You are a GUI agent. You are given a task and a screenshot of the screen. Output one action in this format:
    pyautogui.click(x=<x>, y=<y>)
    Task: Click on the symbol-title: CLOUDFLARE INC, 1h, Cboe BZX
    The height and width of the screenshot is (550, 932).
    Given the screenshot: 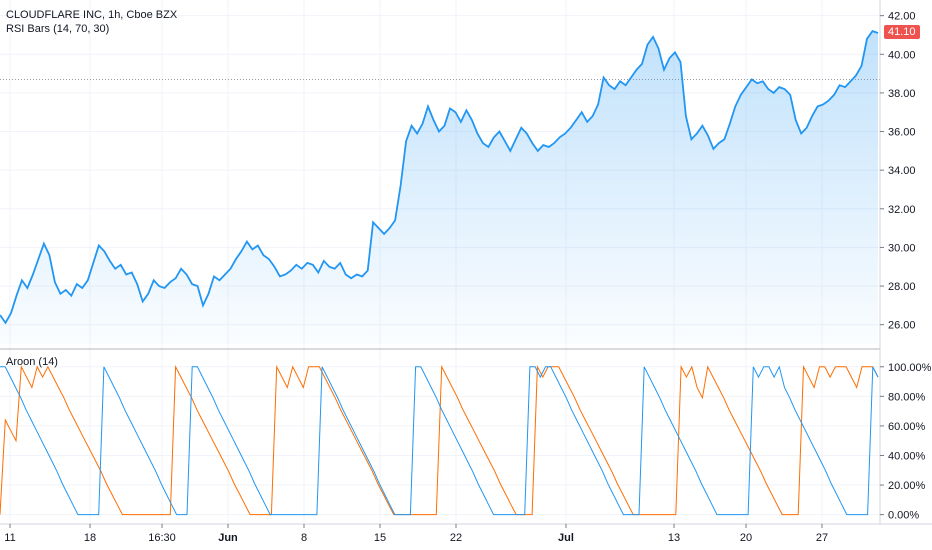 What is the action you would take?
    pyautogui.click(x=92, y=15)
    